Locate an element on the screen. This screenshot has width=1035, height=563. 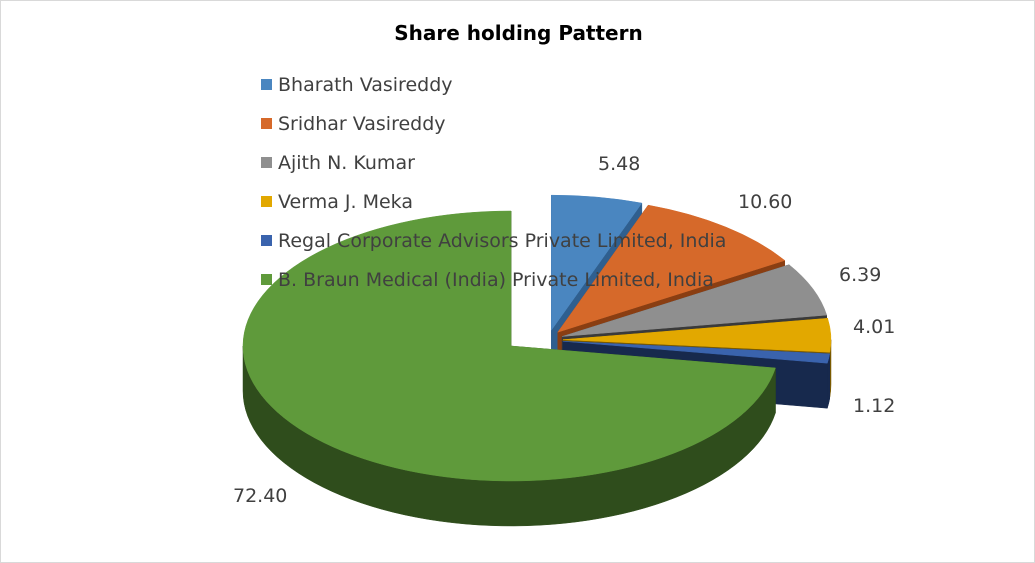
data-label-bharath: 5.48 is located at coordinates (619, 164).